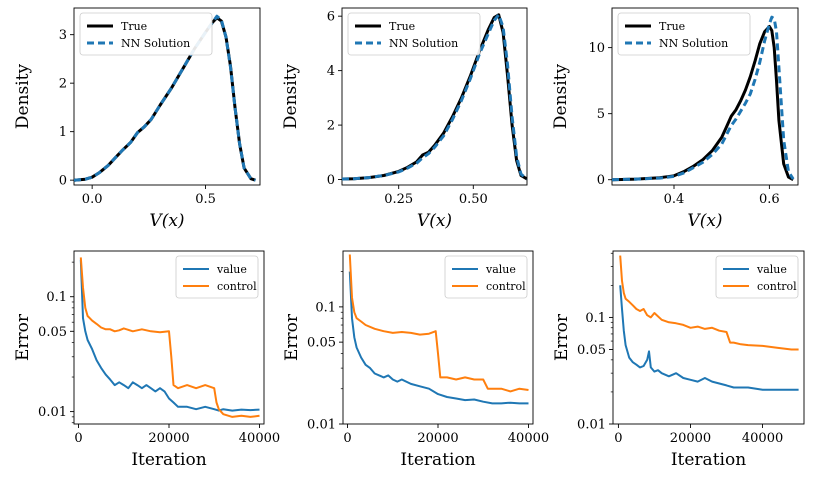 The image size is (814, 482). What do you see at coordinates (63, 35) in the screenshot?
I see `y-tick-label: 3` at bounding box center [63, 35].